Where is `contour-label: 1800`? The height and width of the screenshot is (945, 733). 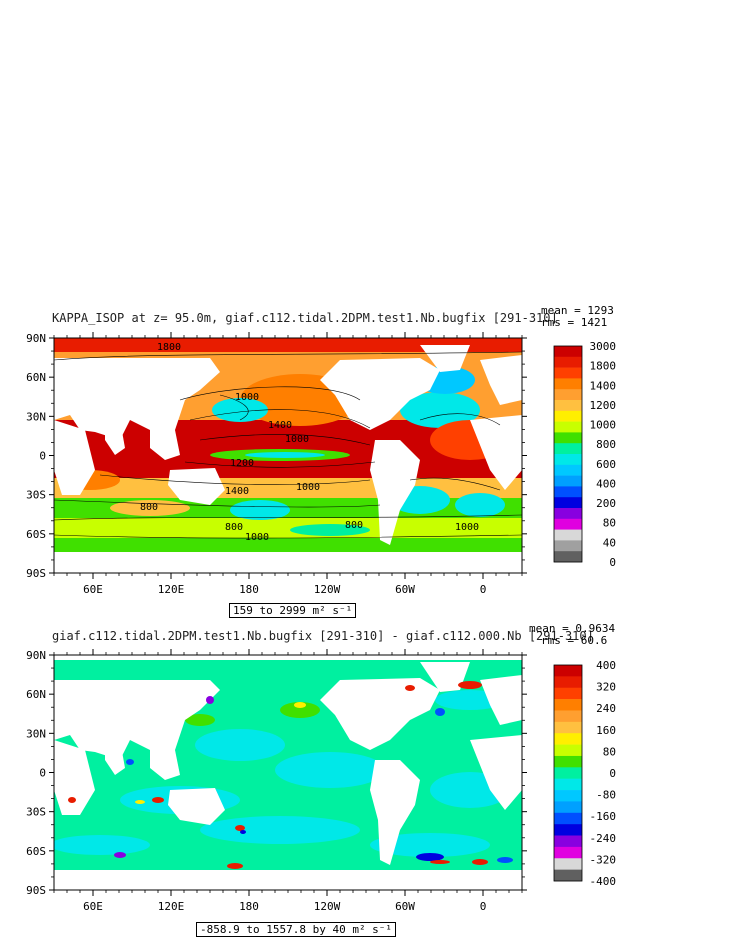
contour-label: 1800 is located at coordinates (169, 347).